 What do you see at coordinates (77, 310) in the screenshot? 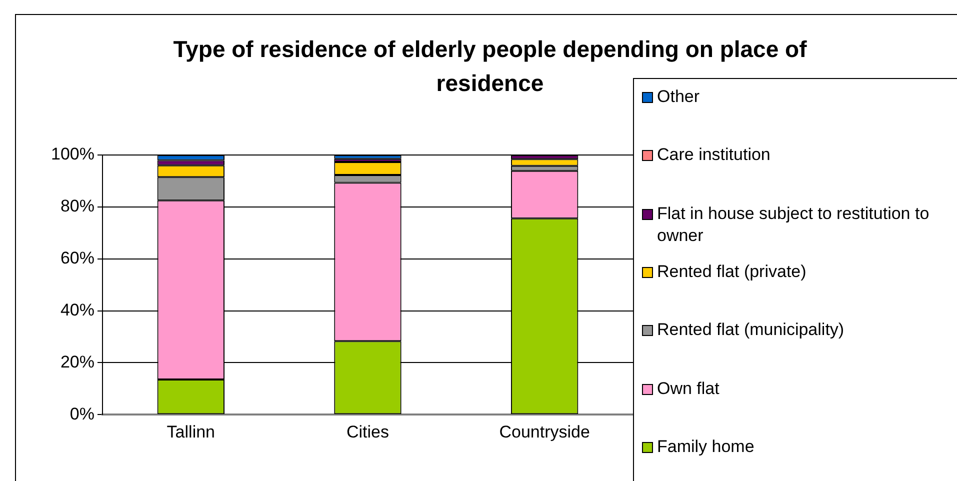
I see `y-tick-label: 40%` at bounding box center [77, 310].